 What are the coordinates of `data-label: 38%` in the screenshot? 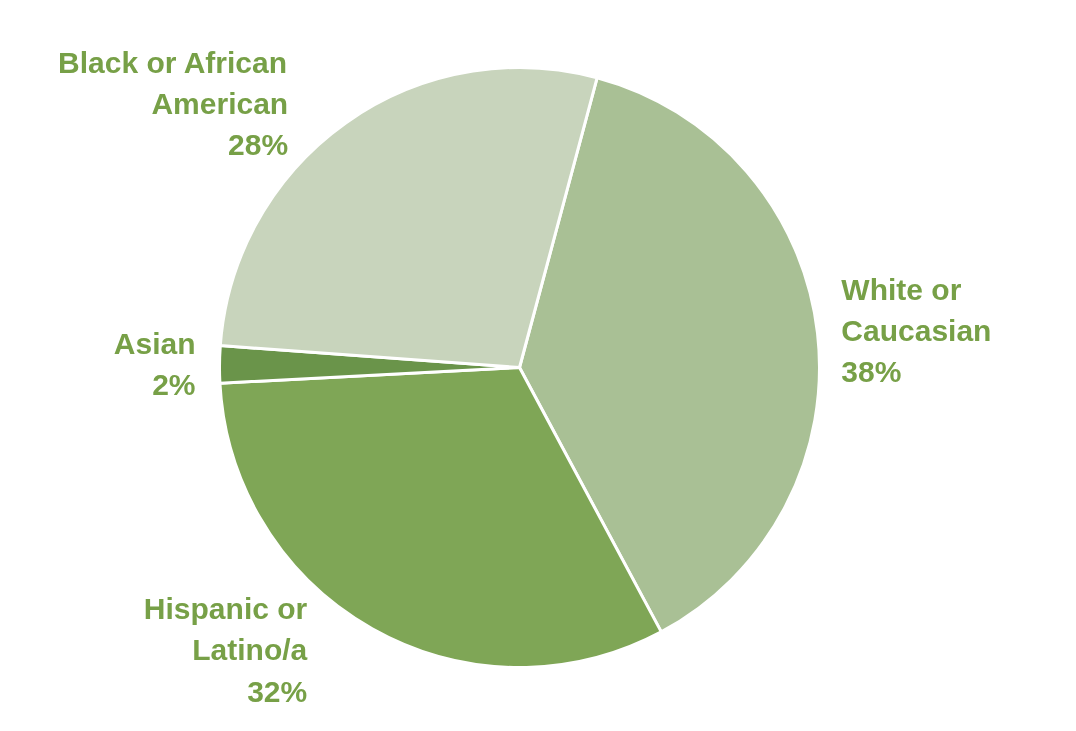 It's located at (871, 372).